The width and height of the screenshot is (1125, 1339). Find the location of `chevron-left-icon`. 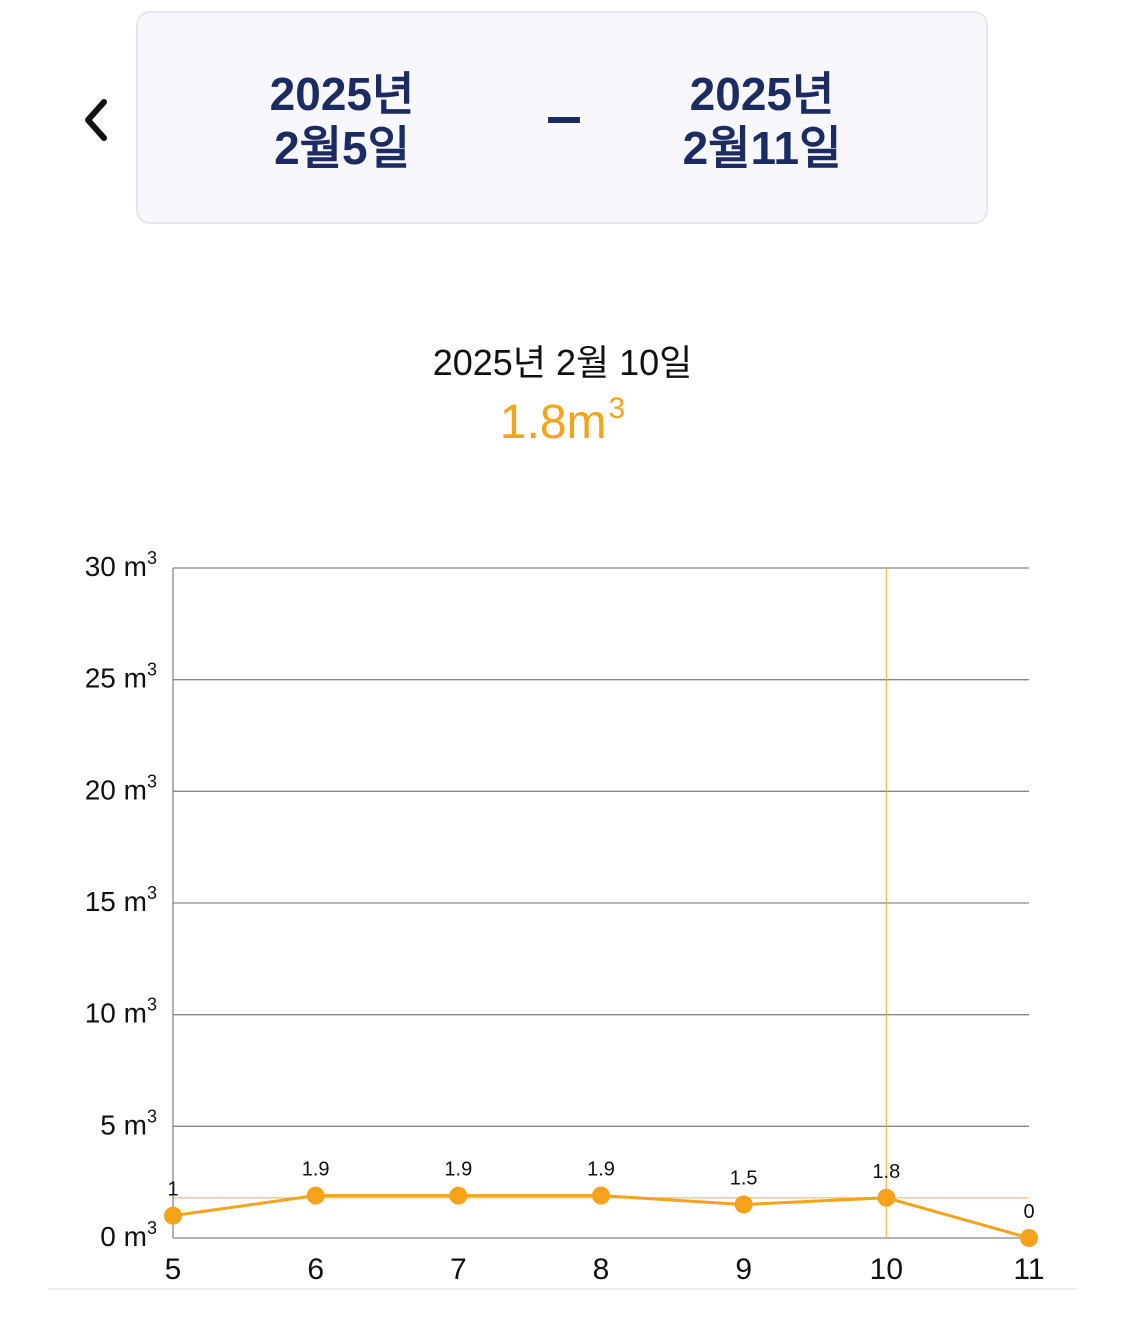

chevron-left-icon is located at coordinates (96, 120).